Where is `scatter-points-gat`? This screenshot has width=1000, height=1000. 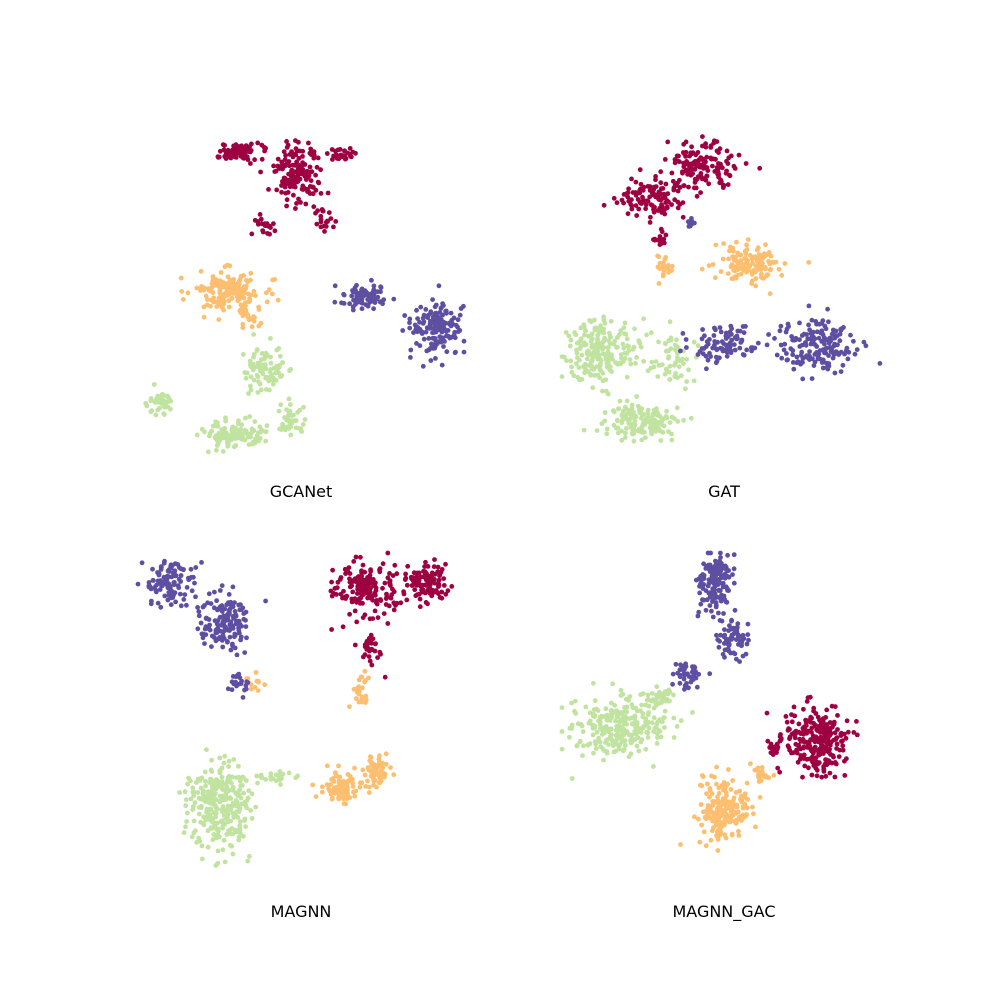 scatter-points-gat is located at coordinates (721, 289).